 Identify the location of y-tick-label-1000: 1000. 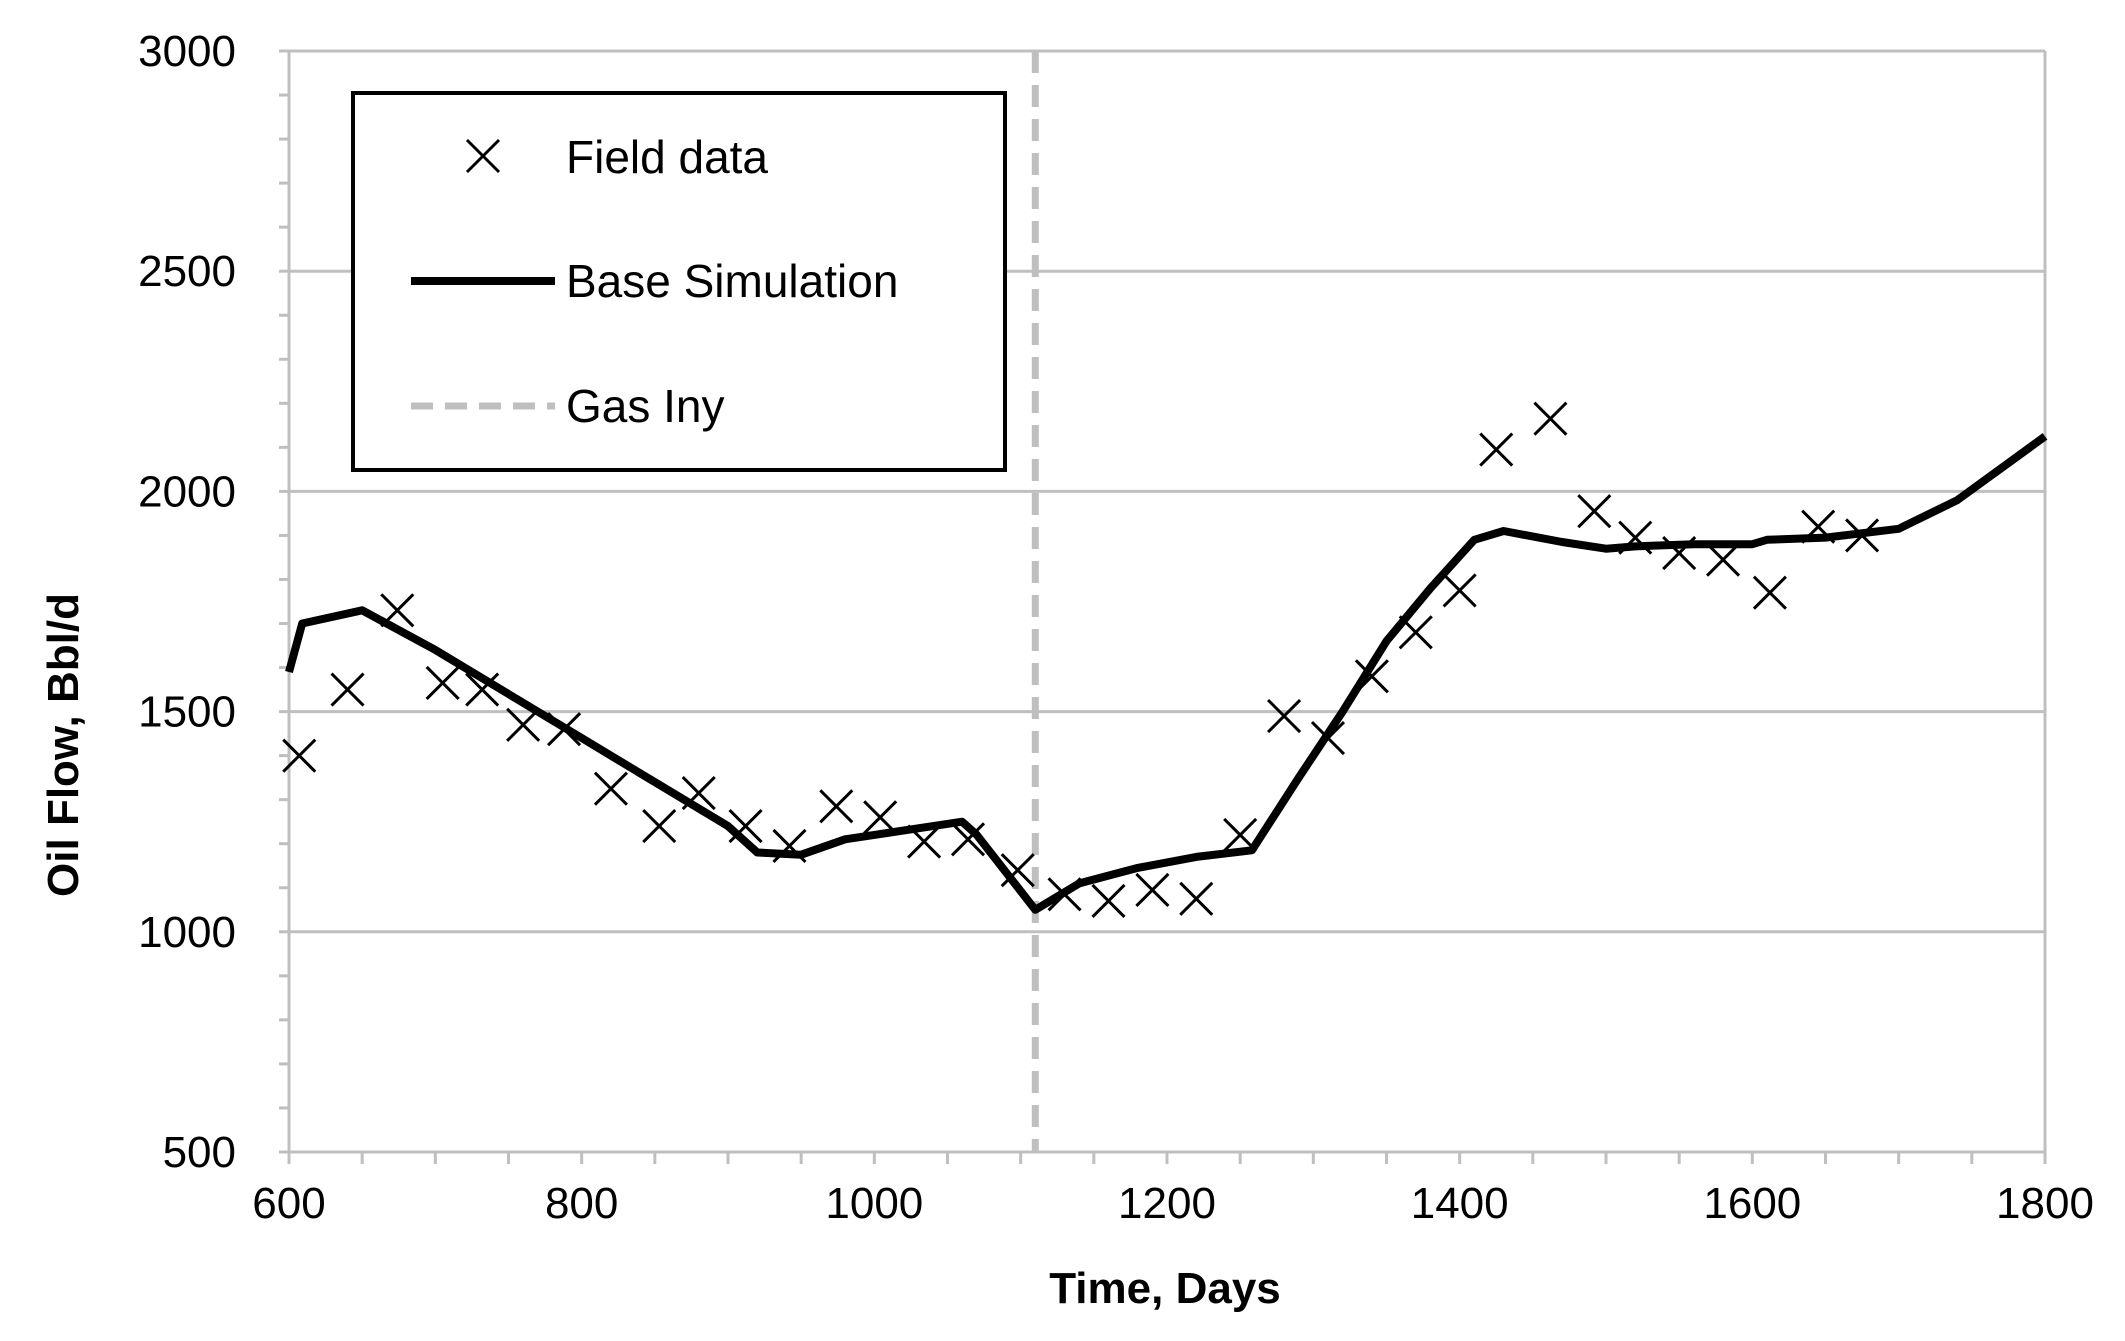
(187, 932).